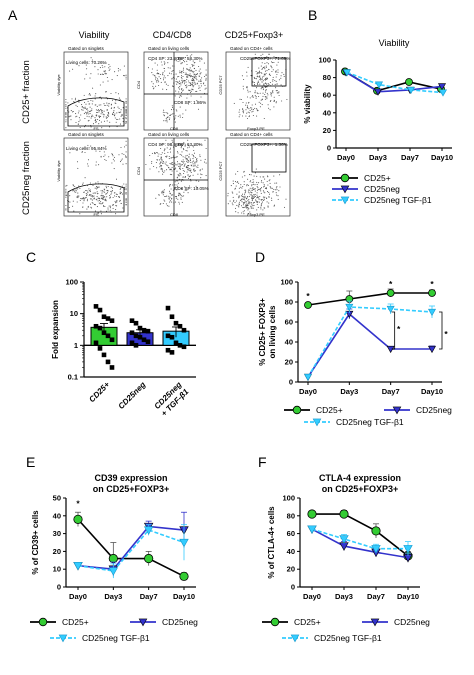 This screenshot has height=675, width=474. I want to click on legend-label-cd25neg: CD25neg, so click(412, 622).